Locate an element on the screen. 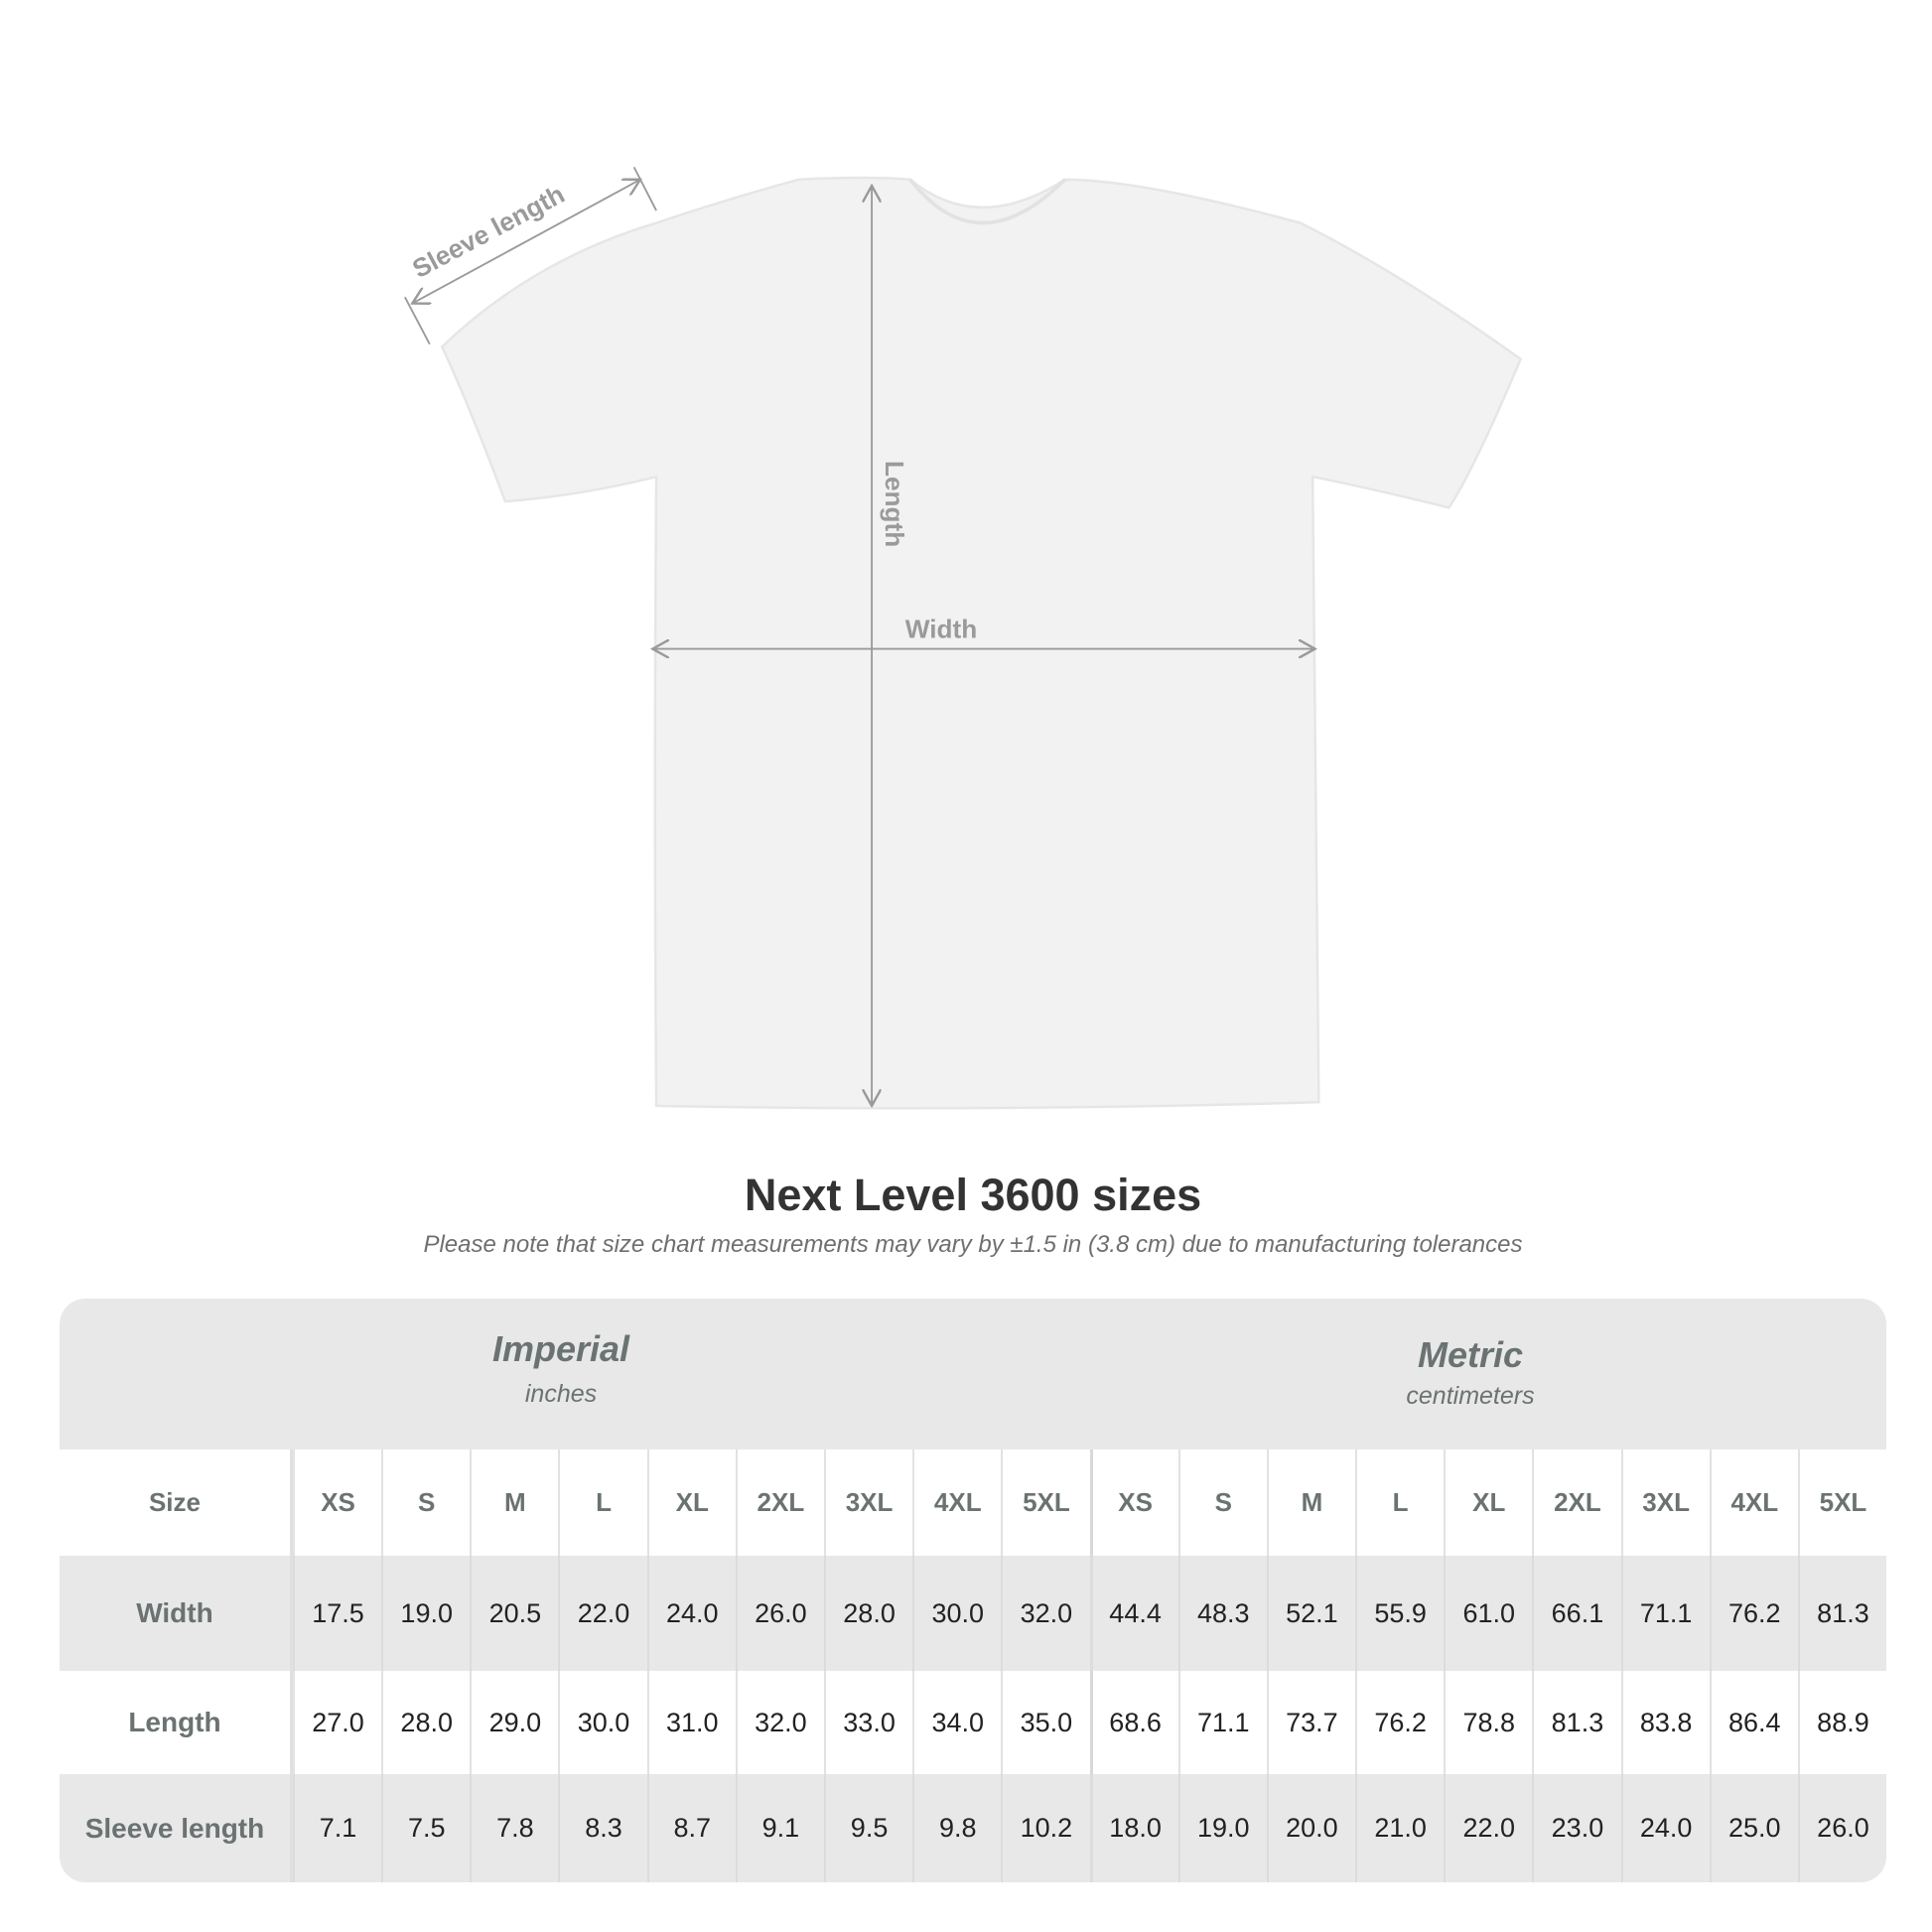  imperial-cell: XL is located at coordinates (691, 1502).